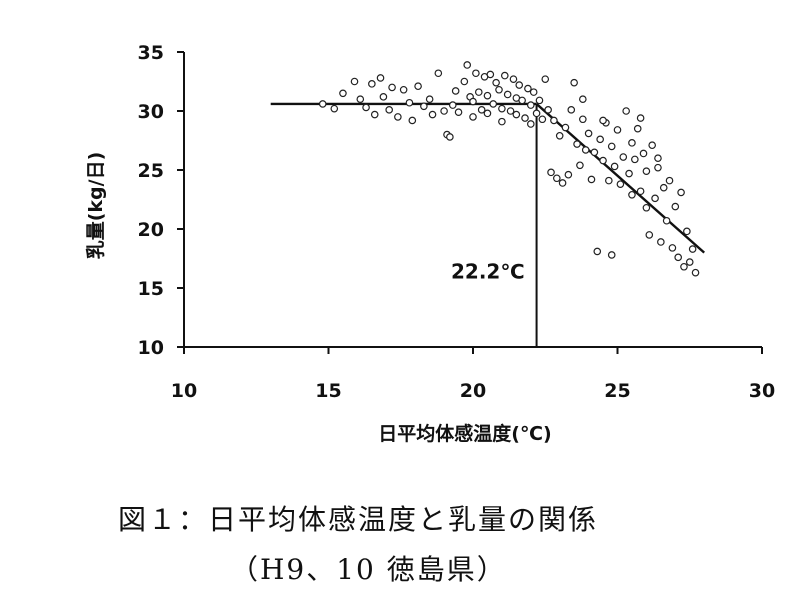 This screenshot has height=604, width=800. What do you see at coordinates (617, 391) in the screenshot?
I see `x-tick-label: 25` at bounding box center [617, 391].